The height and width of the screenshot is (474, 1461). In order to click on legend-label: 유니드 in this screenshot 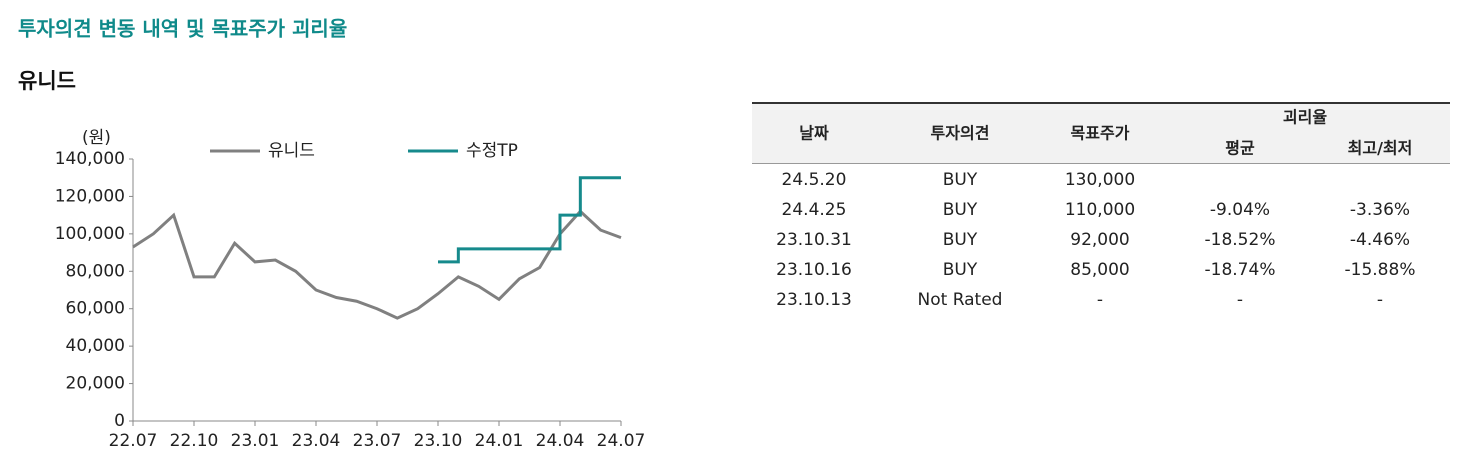, I will do `click(291, 151)`.